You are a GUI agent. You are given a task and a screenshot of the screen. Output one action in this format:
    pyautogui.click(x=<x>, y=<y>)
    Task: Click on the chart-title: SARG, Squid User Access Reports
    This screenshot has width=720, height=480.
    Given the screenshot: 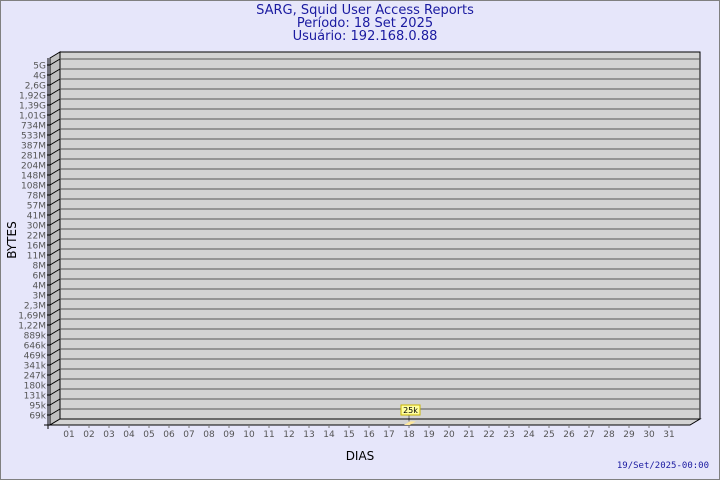 What is the action you would take?
    pyautogui.click(x=365, y=10)
    